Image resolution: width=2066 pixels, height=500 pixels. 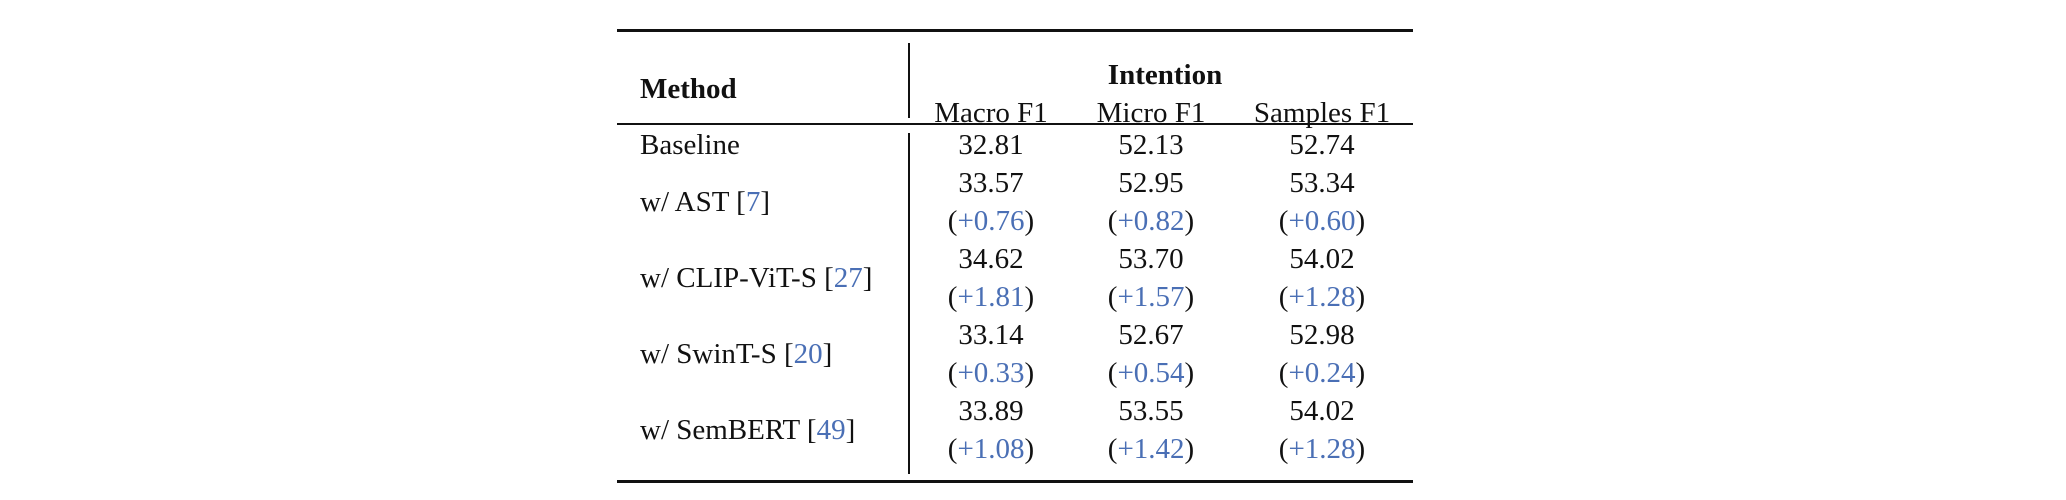 What do you see at coordinates (1151, 113) in the screenshot?
I see `column-header-micro-f1: Micro F1` at bounding box center [1151, 113].